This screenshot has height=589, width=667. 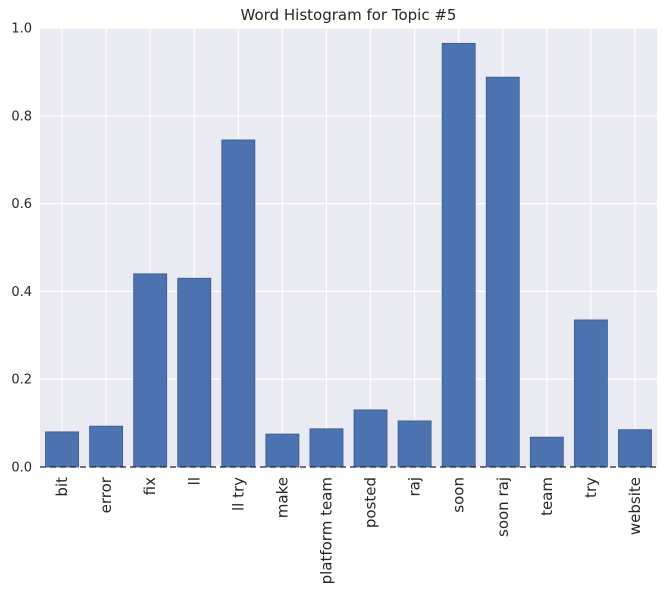 What do you see at coordinates (62, 487) in the screenshot?
I see `x-tick-label: bit` at bounding box center [62, 487].